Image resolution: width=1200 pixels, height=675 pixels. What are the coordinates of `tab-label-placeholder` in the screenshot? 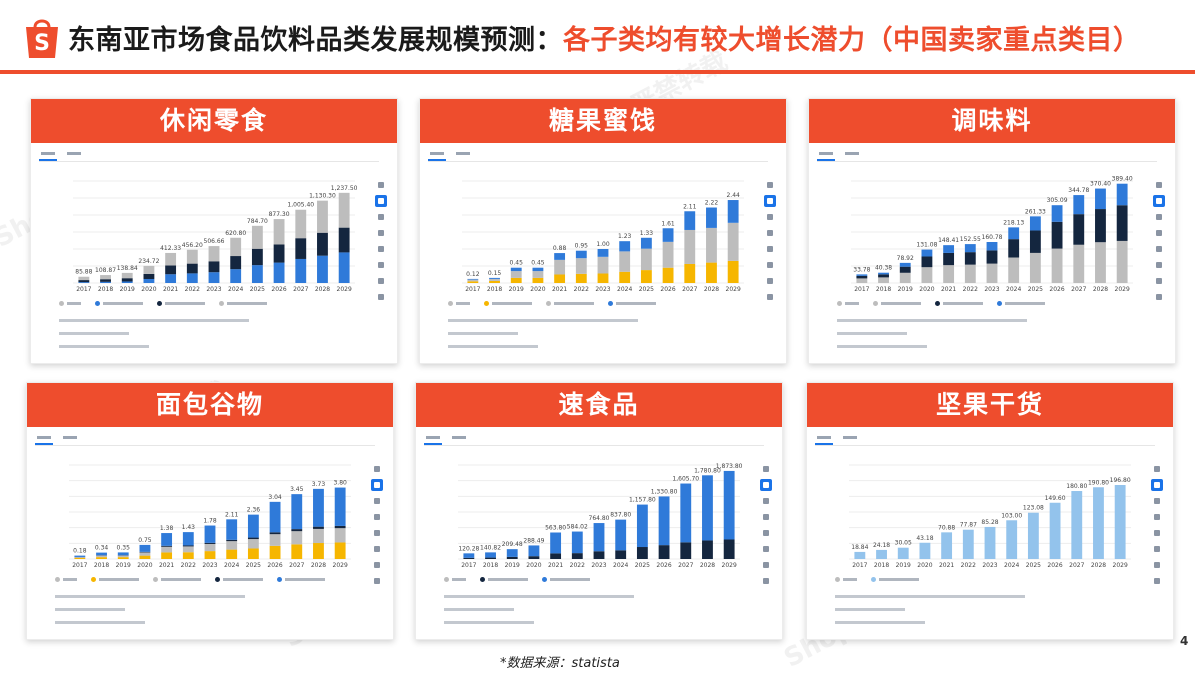 It's located at (459, 437).